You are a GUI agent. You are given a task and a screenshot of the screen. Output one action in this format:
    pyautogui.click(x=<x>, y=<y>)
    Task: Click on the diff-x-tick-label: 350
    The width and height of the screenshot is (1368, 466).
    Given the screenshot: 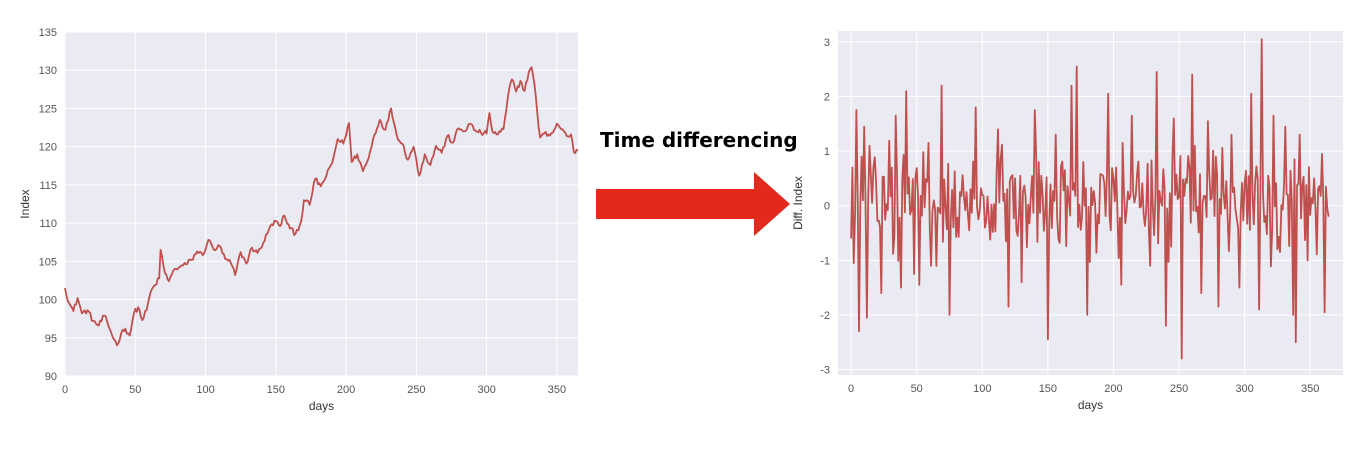 What is the action you would take?
    pyautogui.click(x=1310, y=389)
    